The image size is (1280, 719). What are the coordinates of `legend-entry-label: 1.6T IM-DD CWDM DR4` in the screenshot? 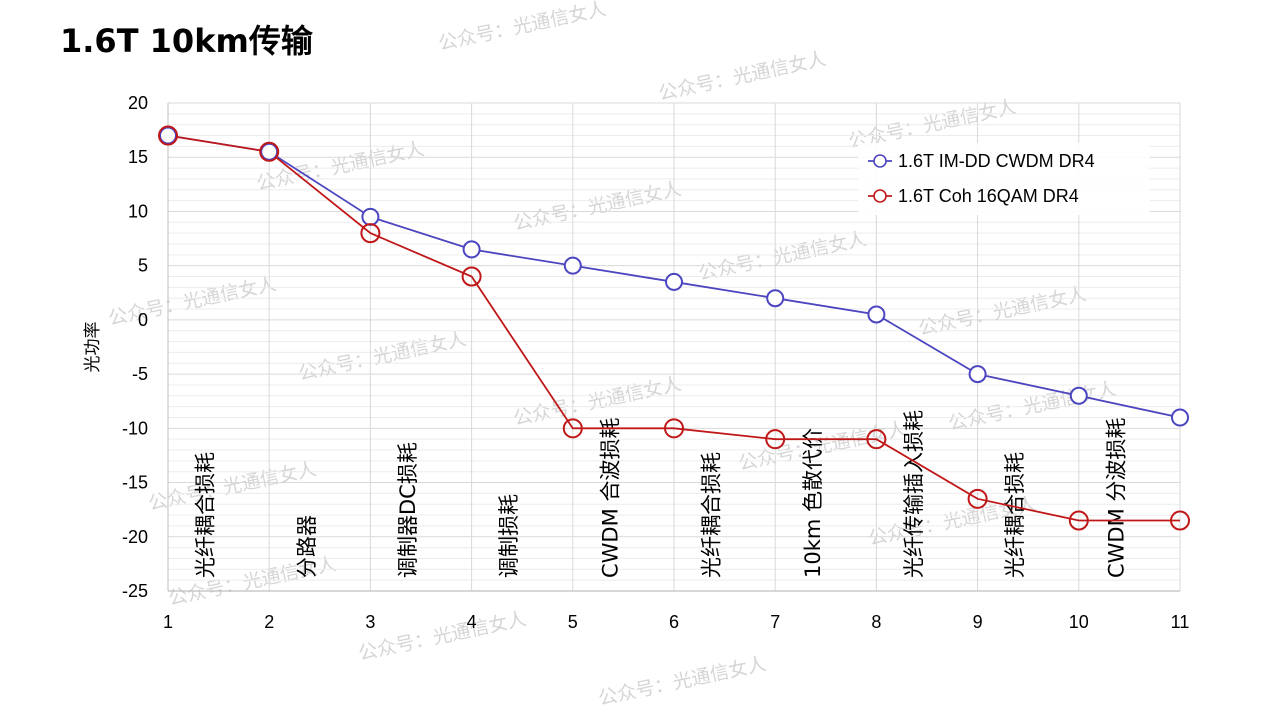 It's located at (996, 161).